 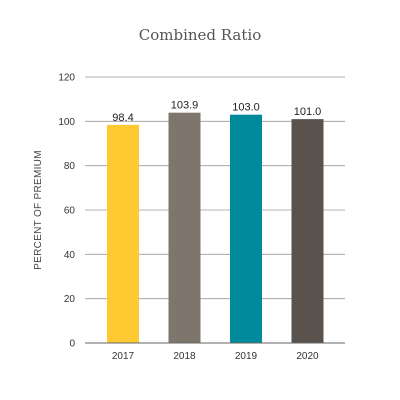 What do you see at coordinates (70, 166) in the screenshot?
I see `y-tick-label: 80` at bounding box center [70, 166].